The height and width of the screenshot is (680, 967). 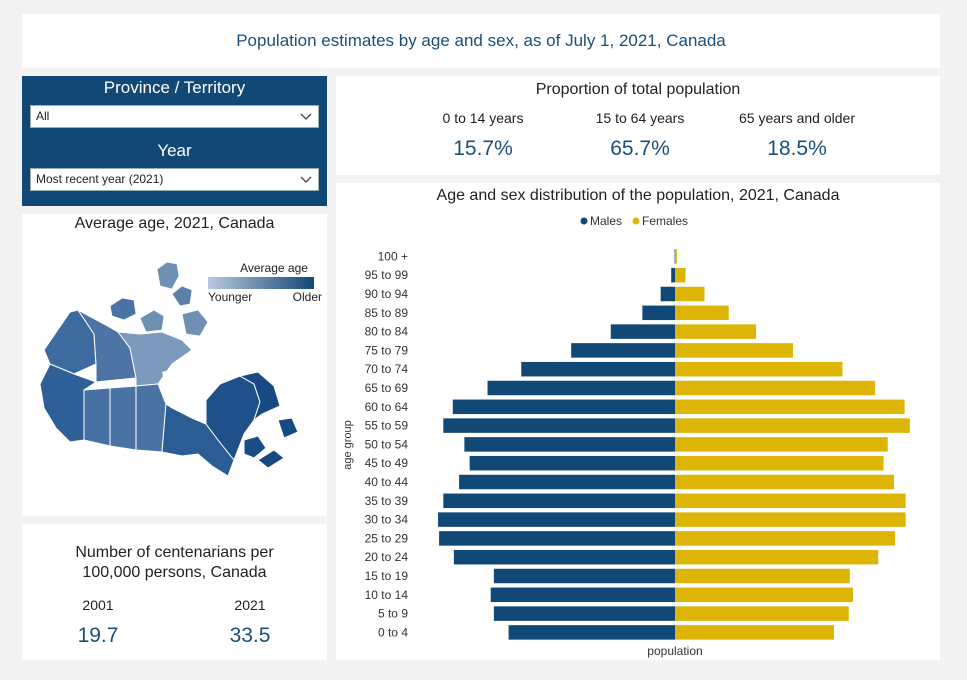 I want to click on centenarians-year-2021: 2021, so click(x=250, y=605).